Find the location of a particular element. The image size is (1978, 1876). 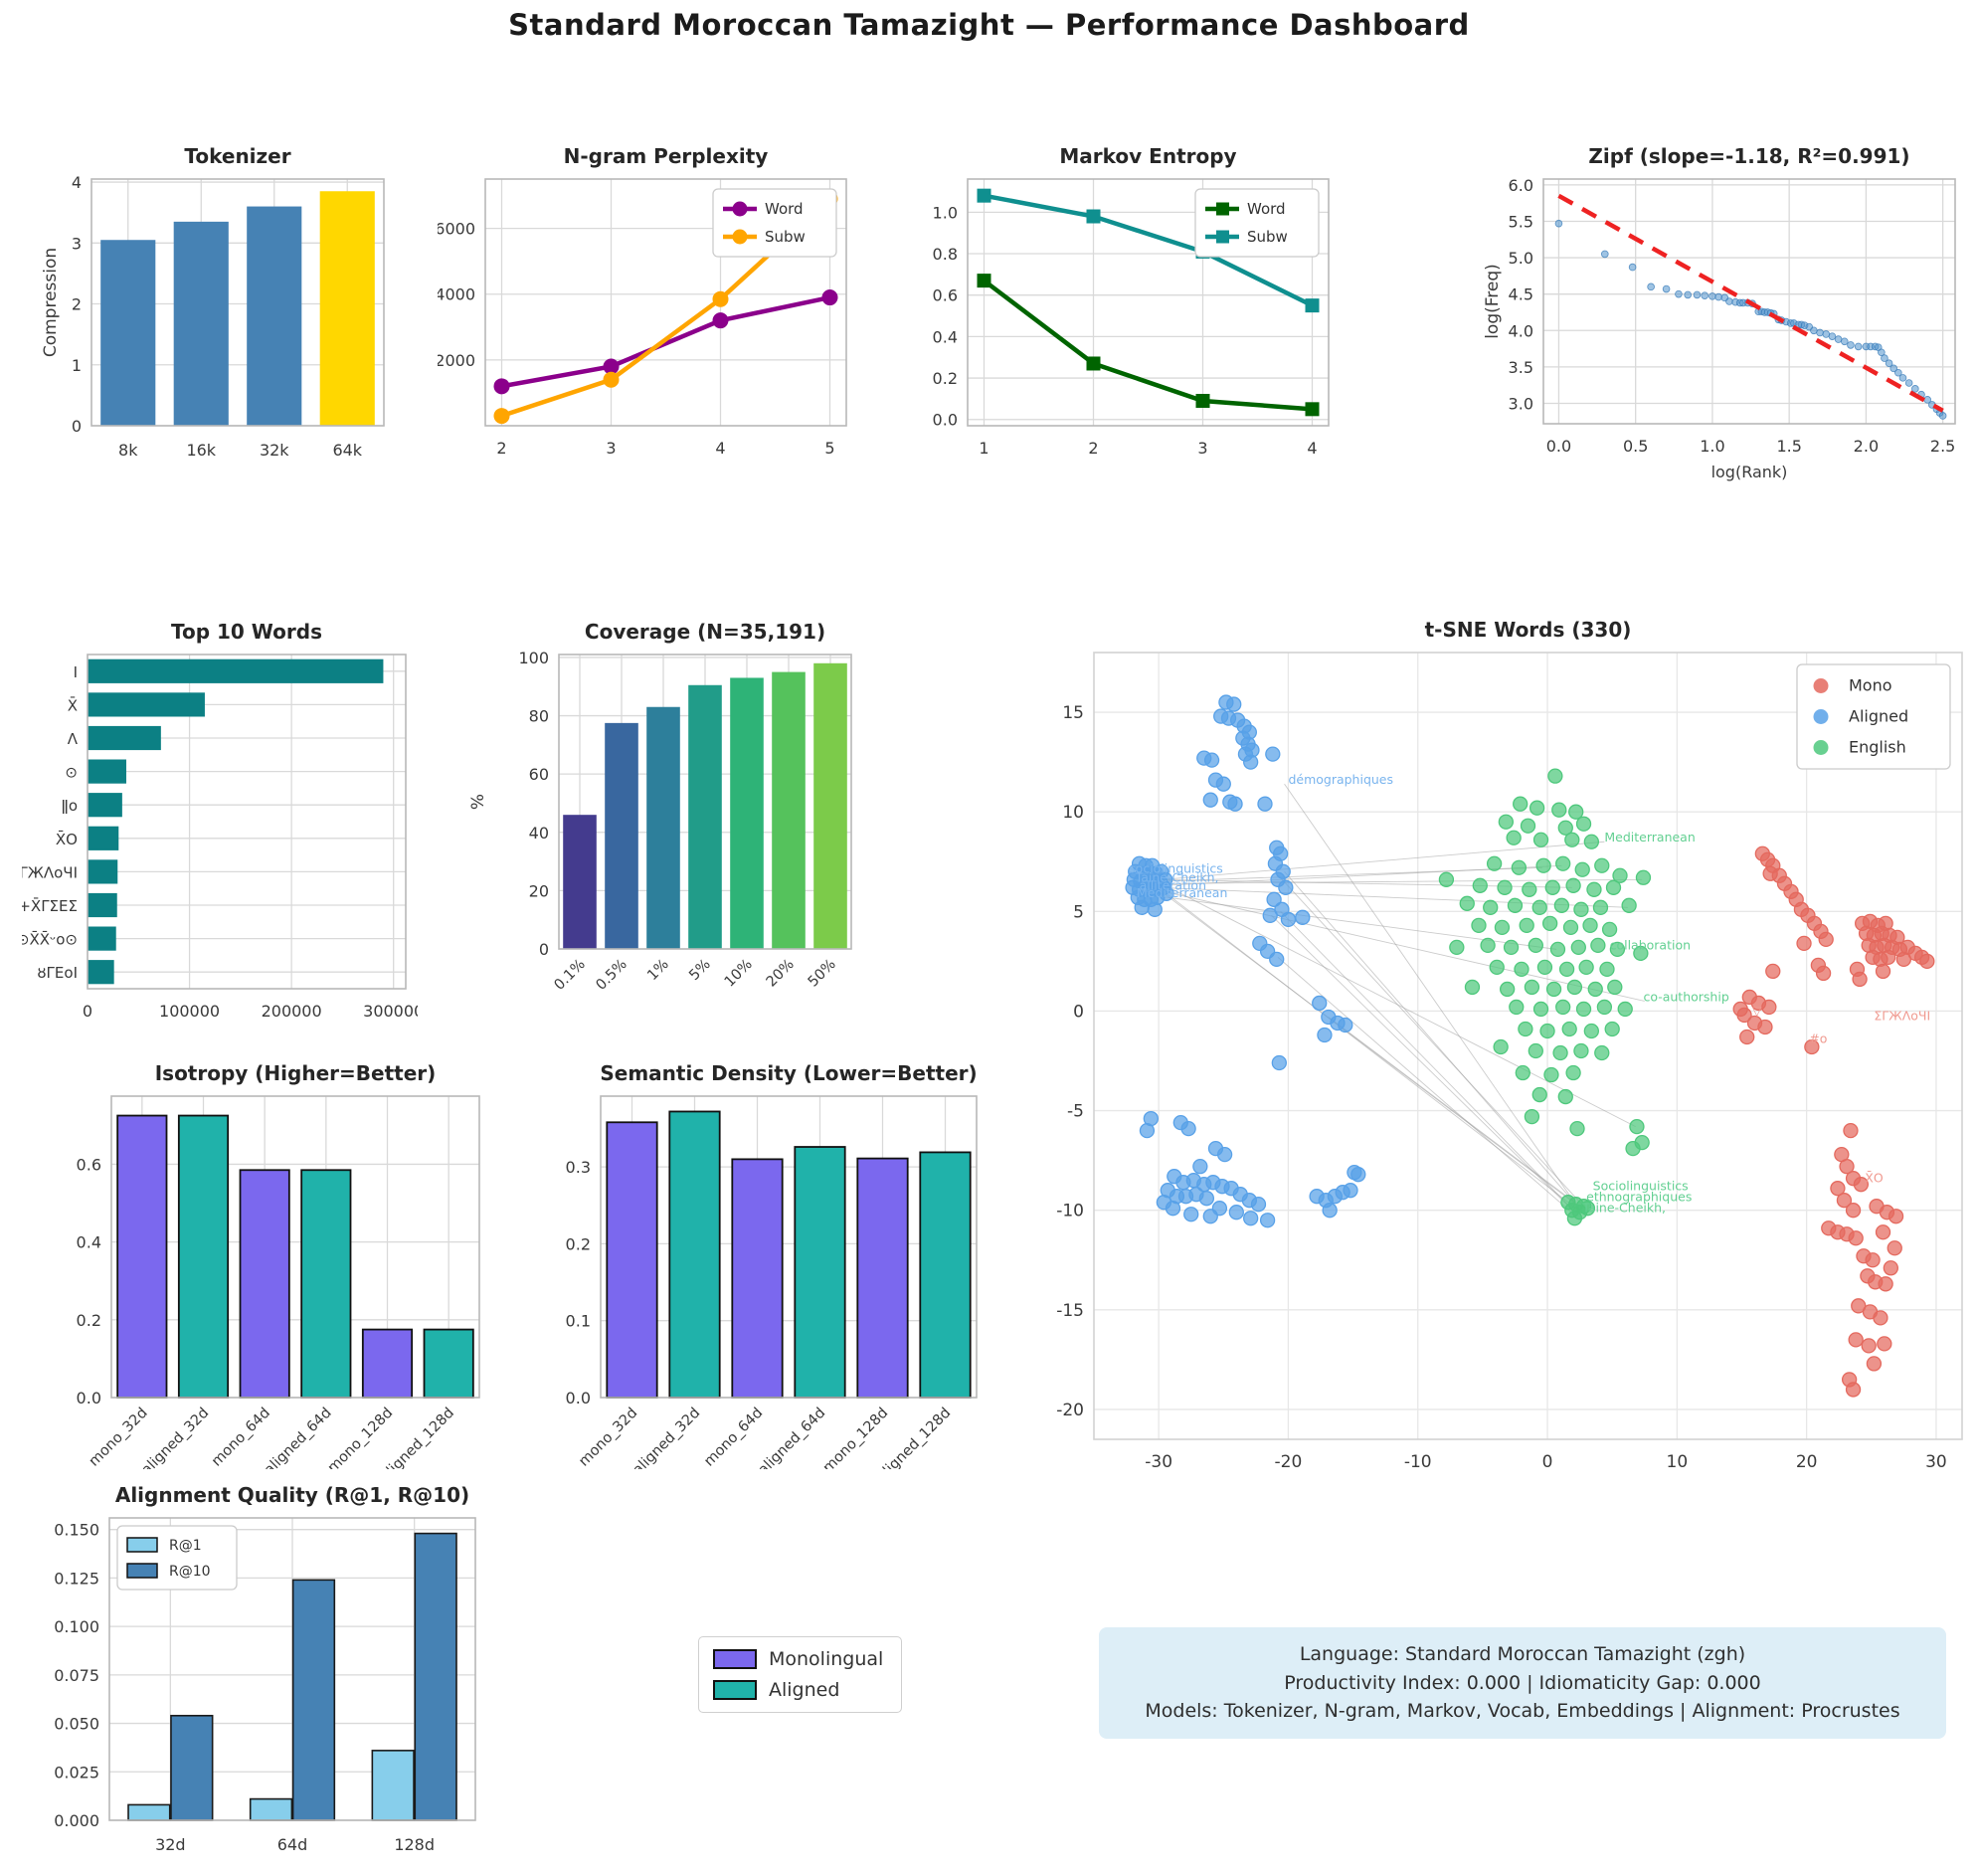

svg-text: -10 is located at coordinates (1070, 1211).